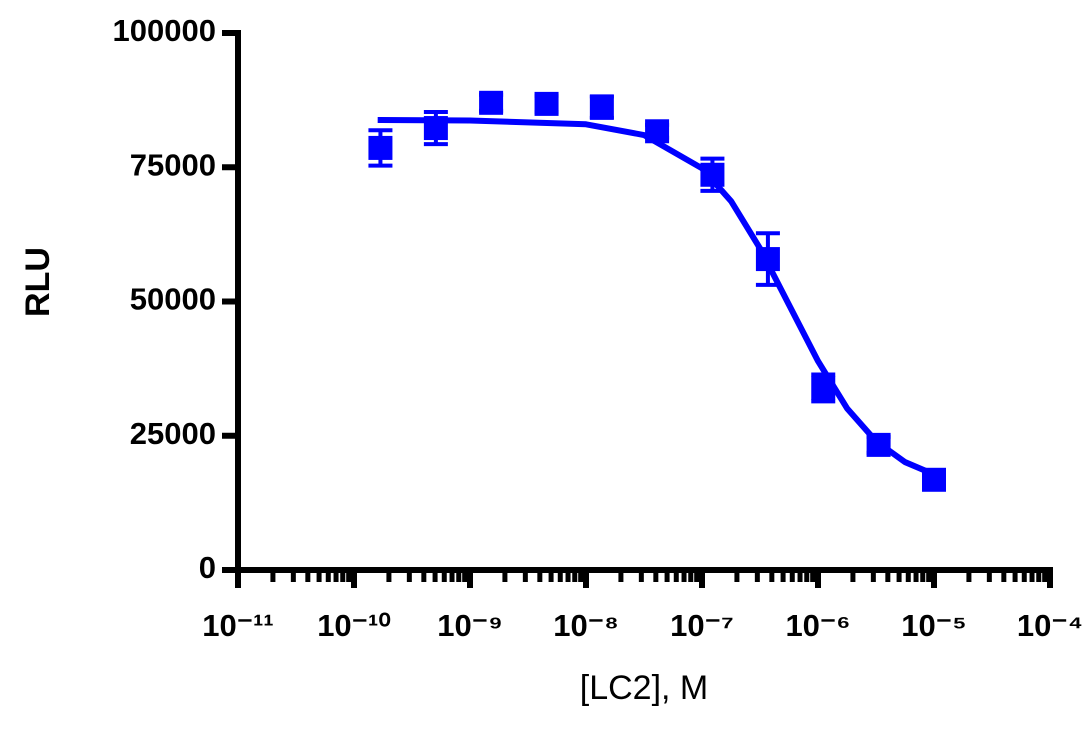  Describe the element at coordinates (1050, 625) in the screenshot. I see `x-tick-label: 10⁻⁴` at that location.